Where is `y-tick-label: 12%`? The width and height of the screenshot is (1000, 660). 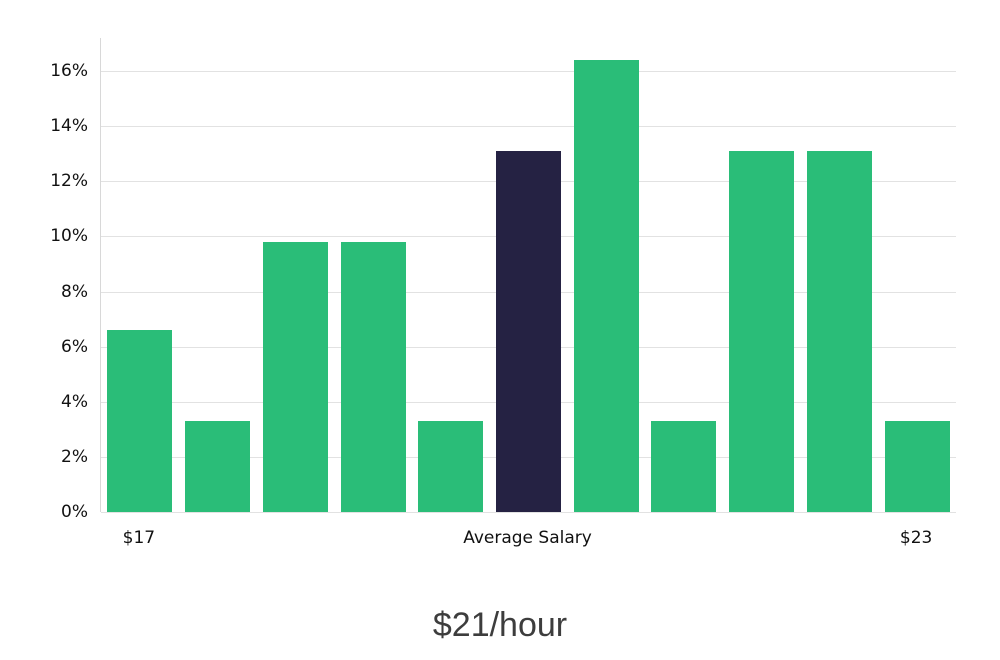
y-tick-label: 12% is located at coordinates (69, 181).